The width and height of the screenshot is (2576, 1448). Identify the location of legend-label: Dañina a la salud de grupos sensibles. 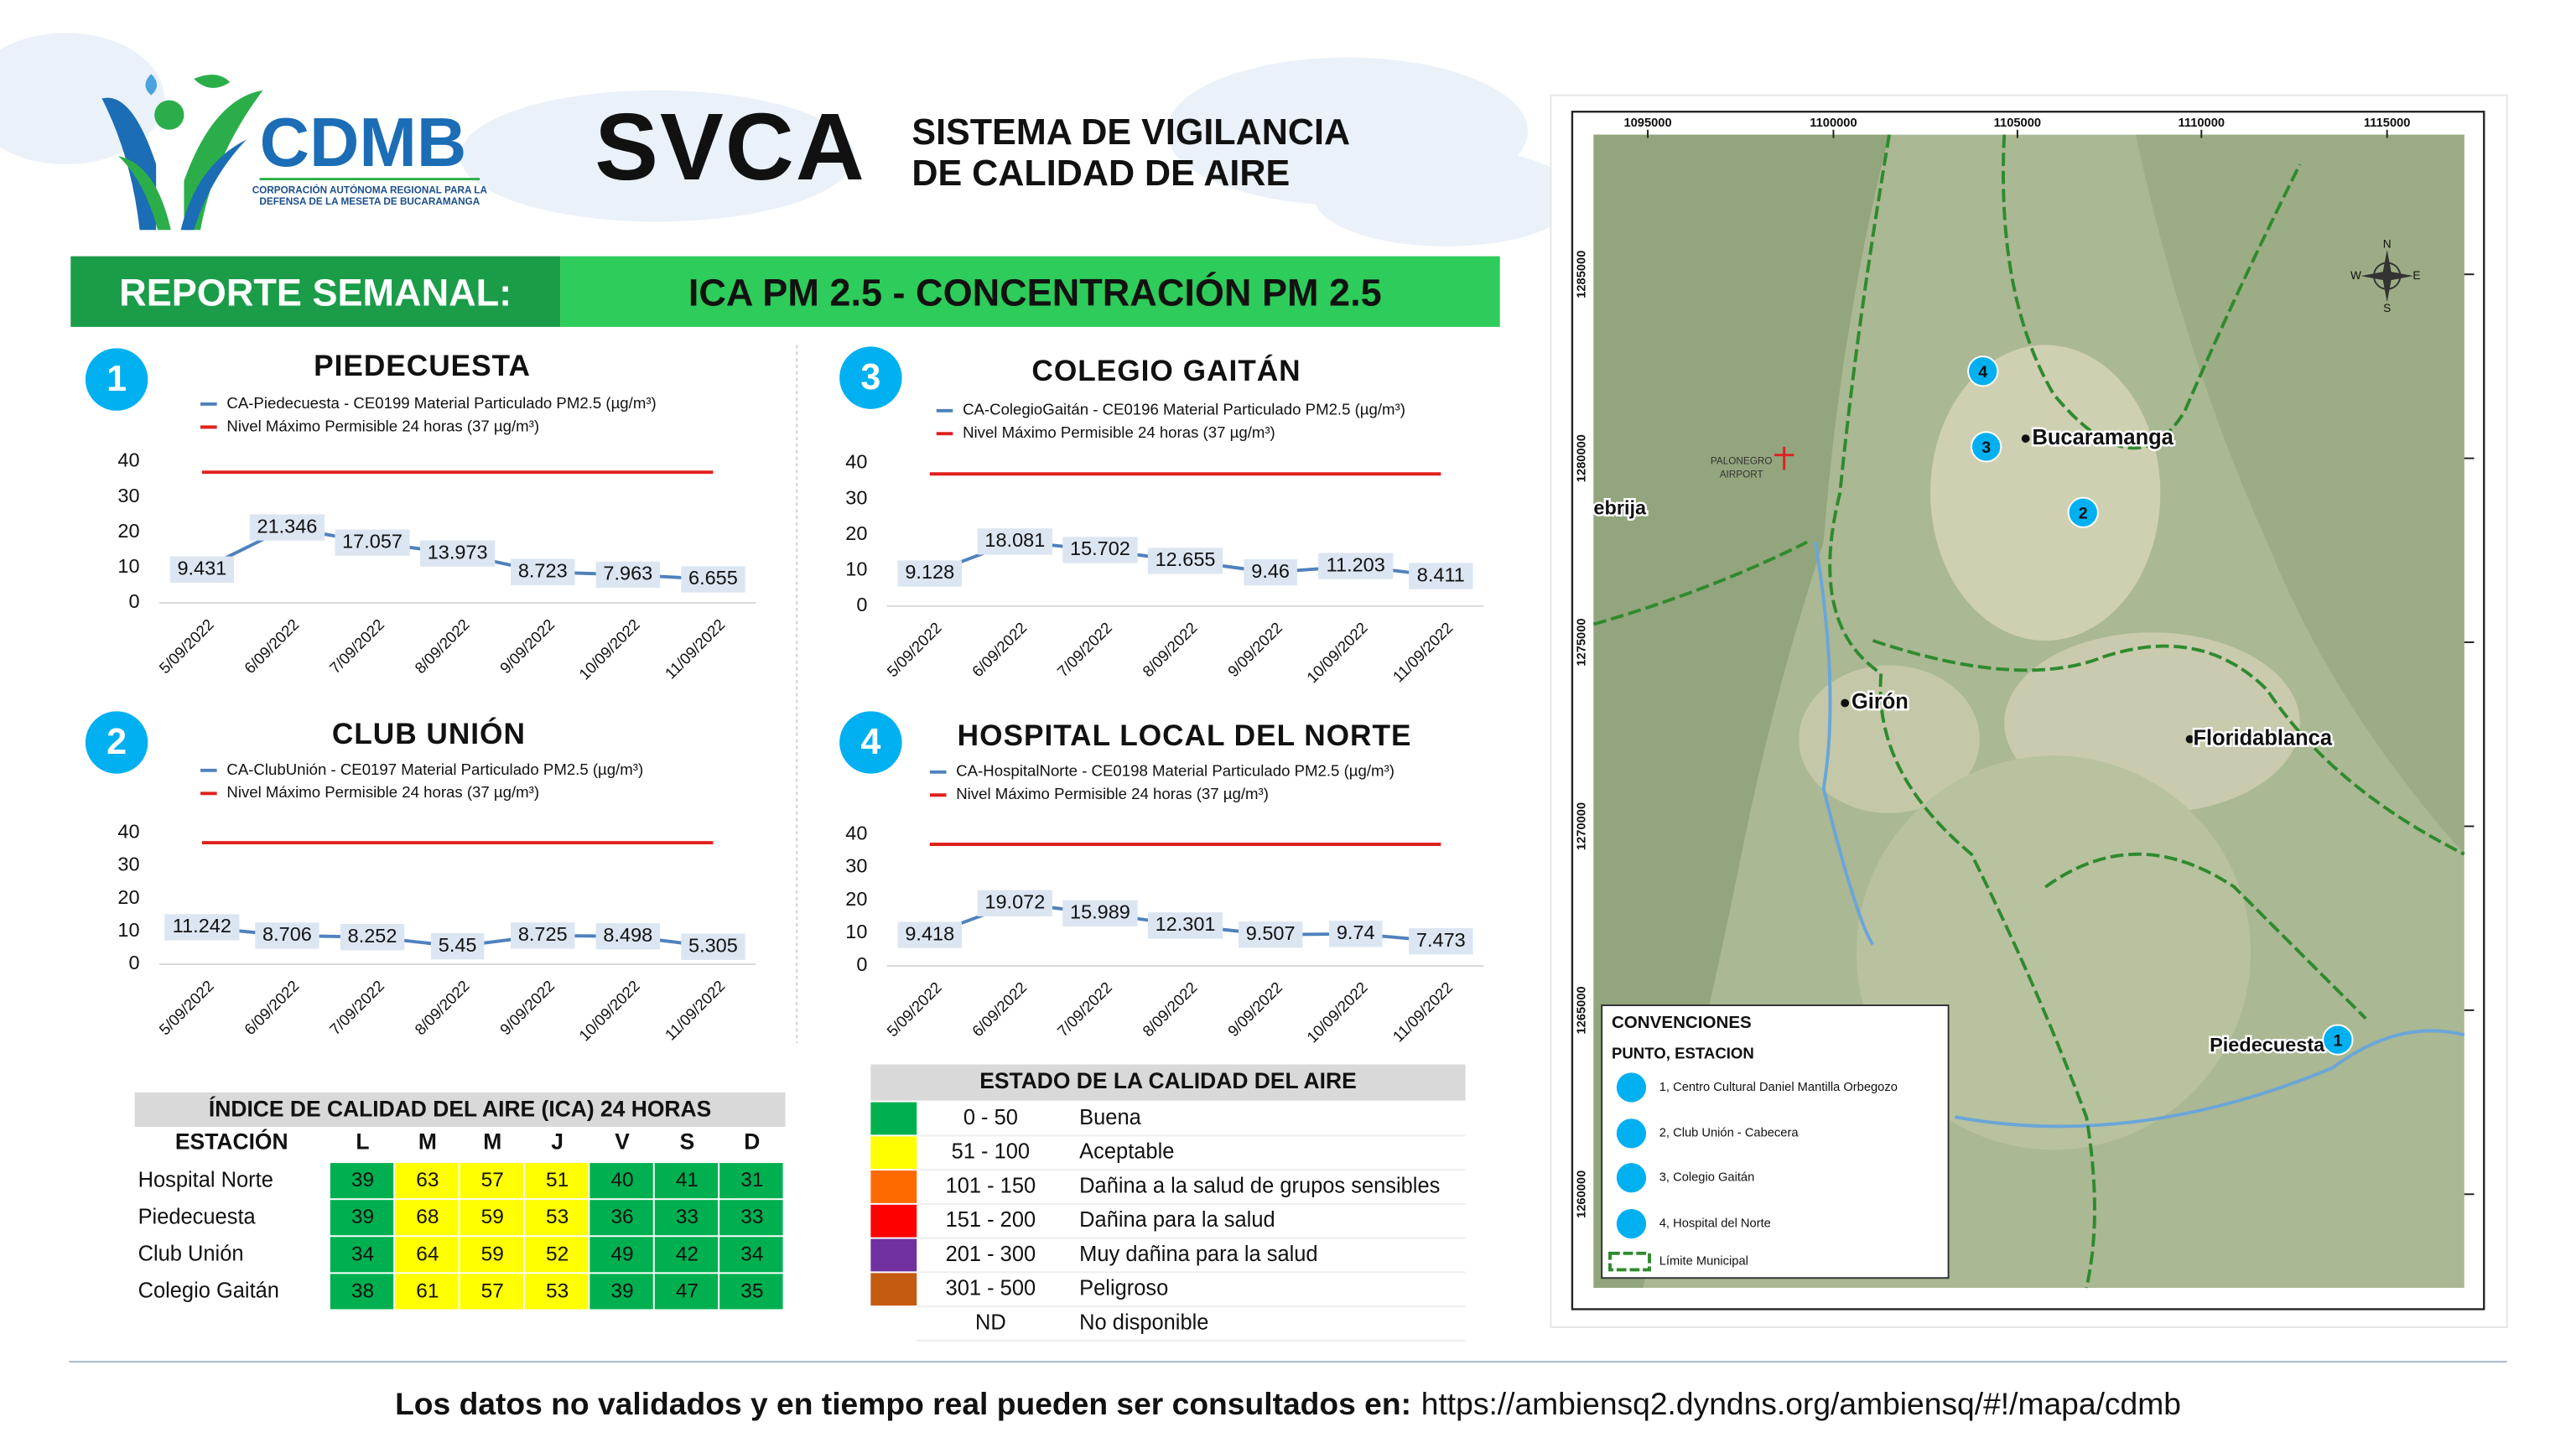
(1259, 1185).